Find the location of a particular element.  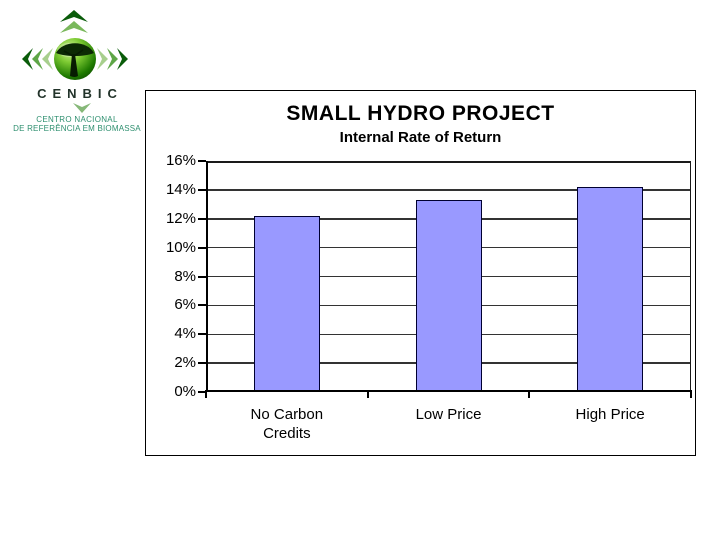

chart-title: SMALL HYDRO PROJECT is located at coordinates (420, 113).